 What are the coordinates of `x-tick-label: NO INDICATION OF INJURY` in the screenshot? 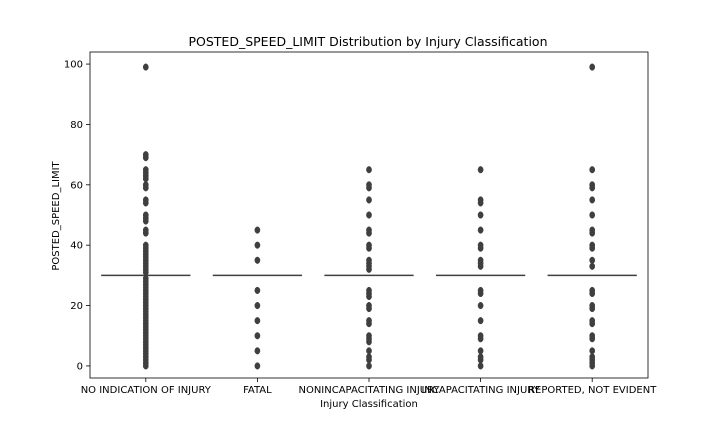 It's located at (146, 390).